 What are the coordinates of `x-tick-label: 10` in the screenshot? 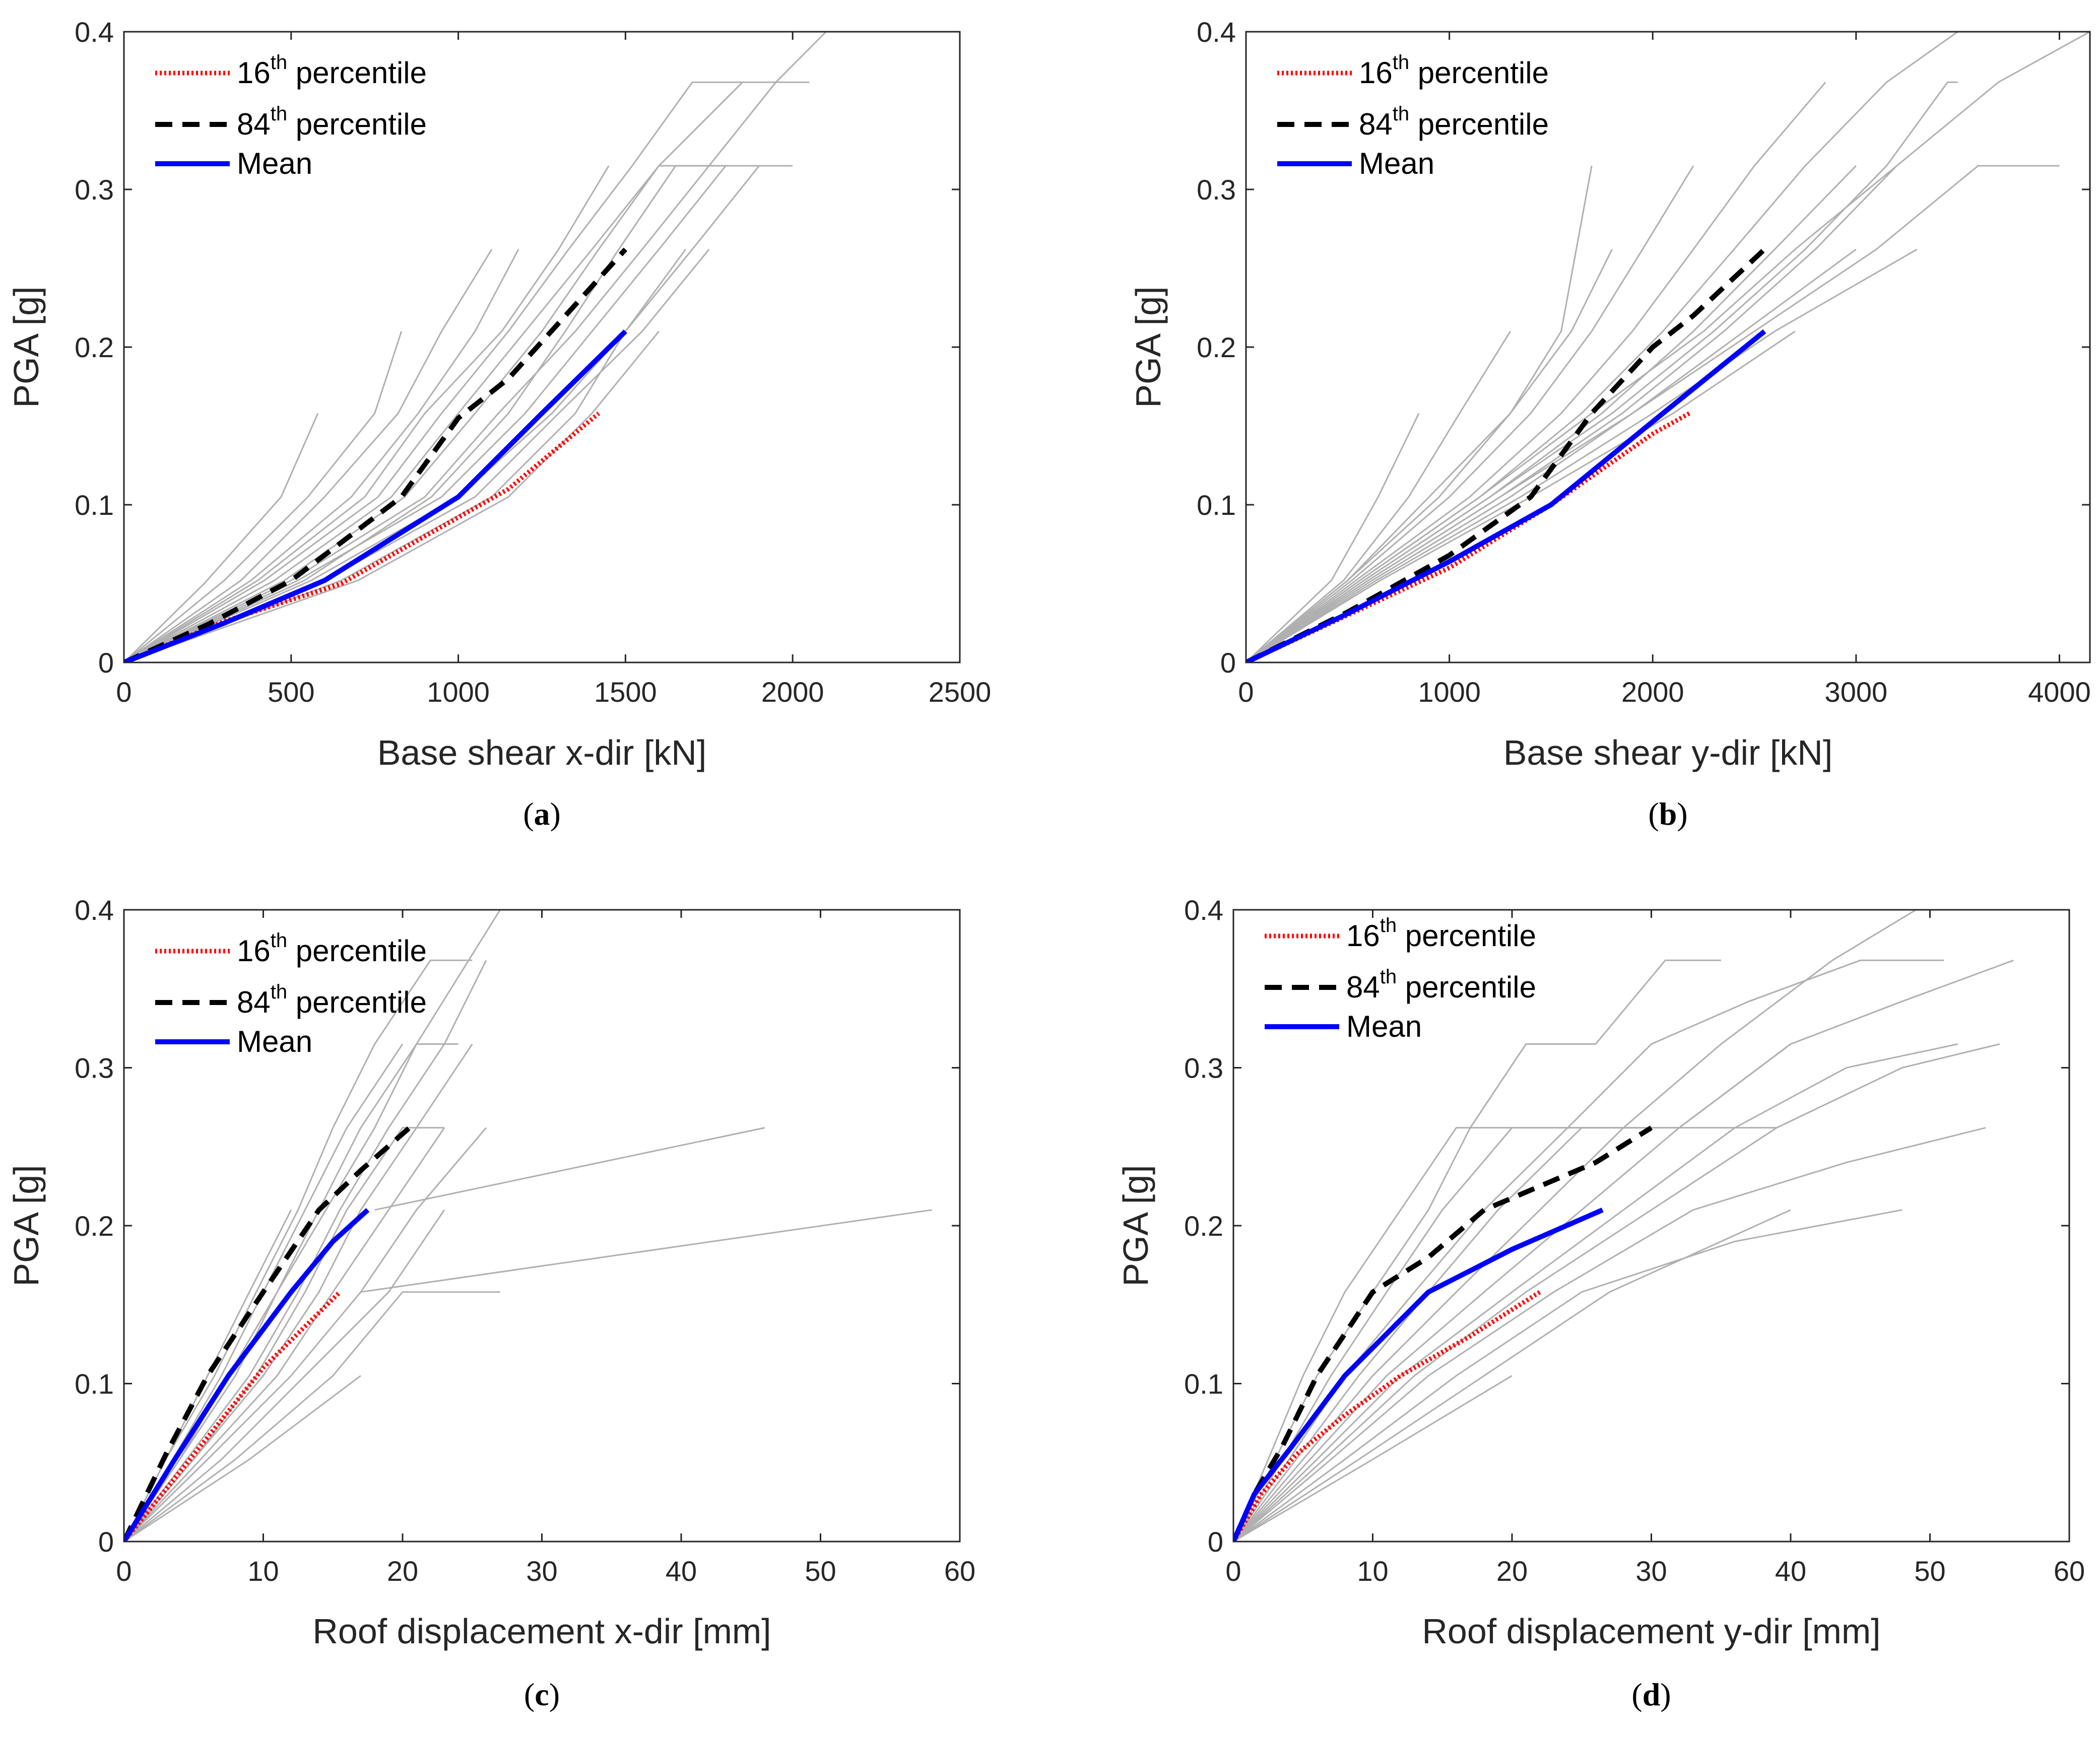 It's located at (1372, 1571).